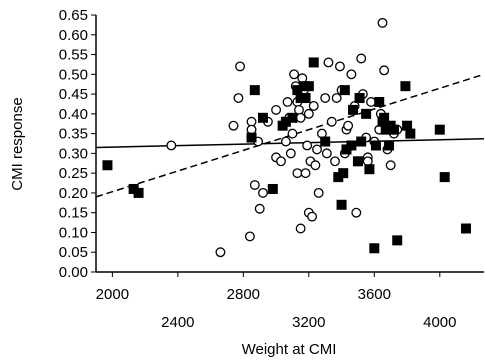 The image size is (485, 363). I want to click on y-tick-label: 0.25, so click(73, 173).